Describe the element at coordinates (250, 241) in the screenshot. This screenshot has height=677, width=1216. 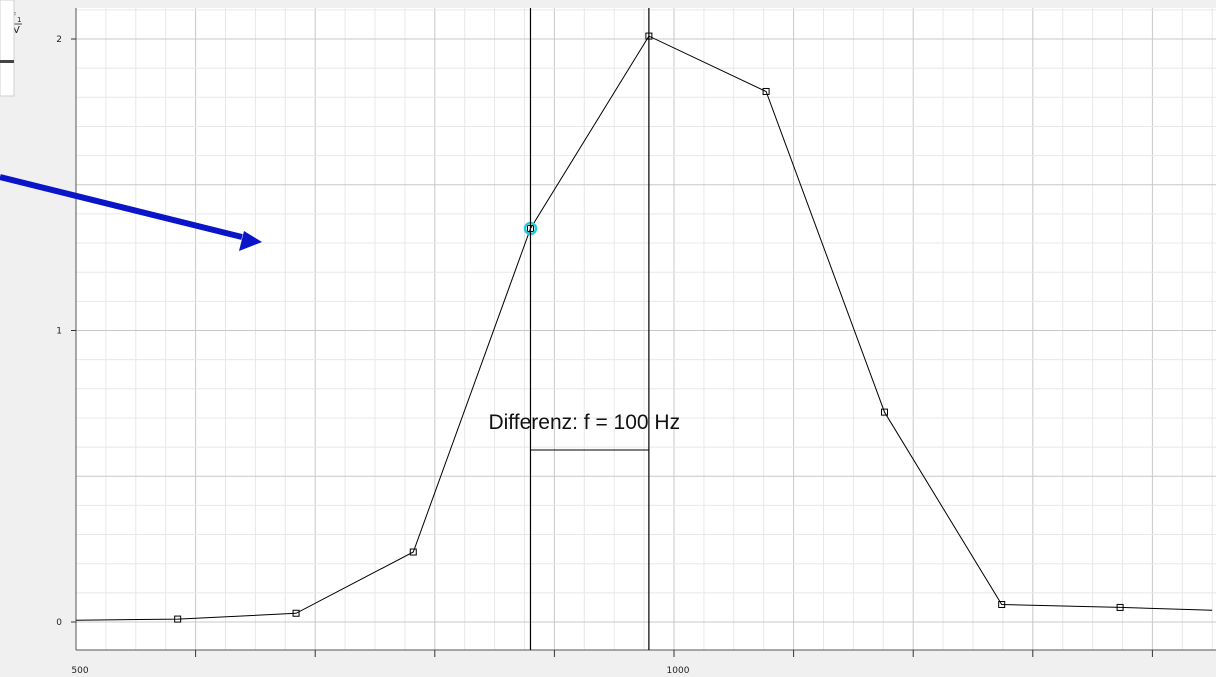
I see `arrow-head` at that location.